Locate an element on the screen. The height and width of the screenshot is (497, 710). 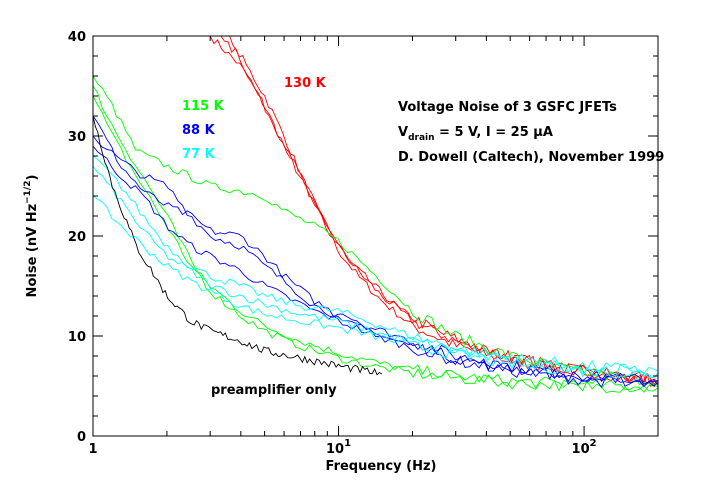
subtitle-rest: = 5 V, I = 25 μA is located at coordinates (494, 132).